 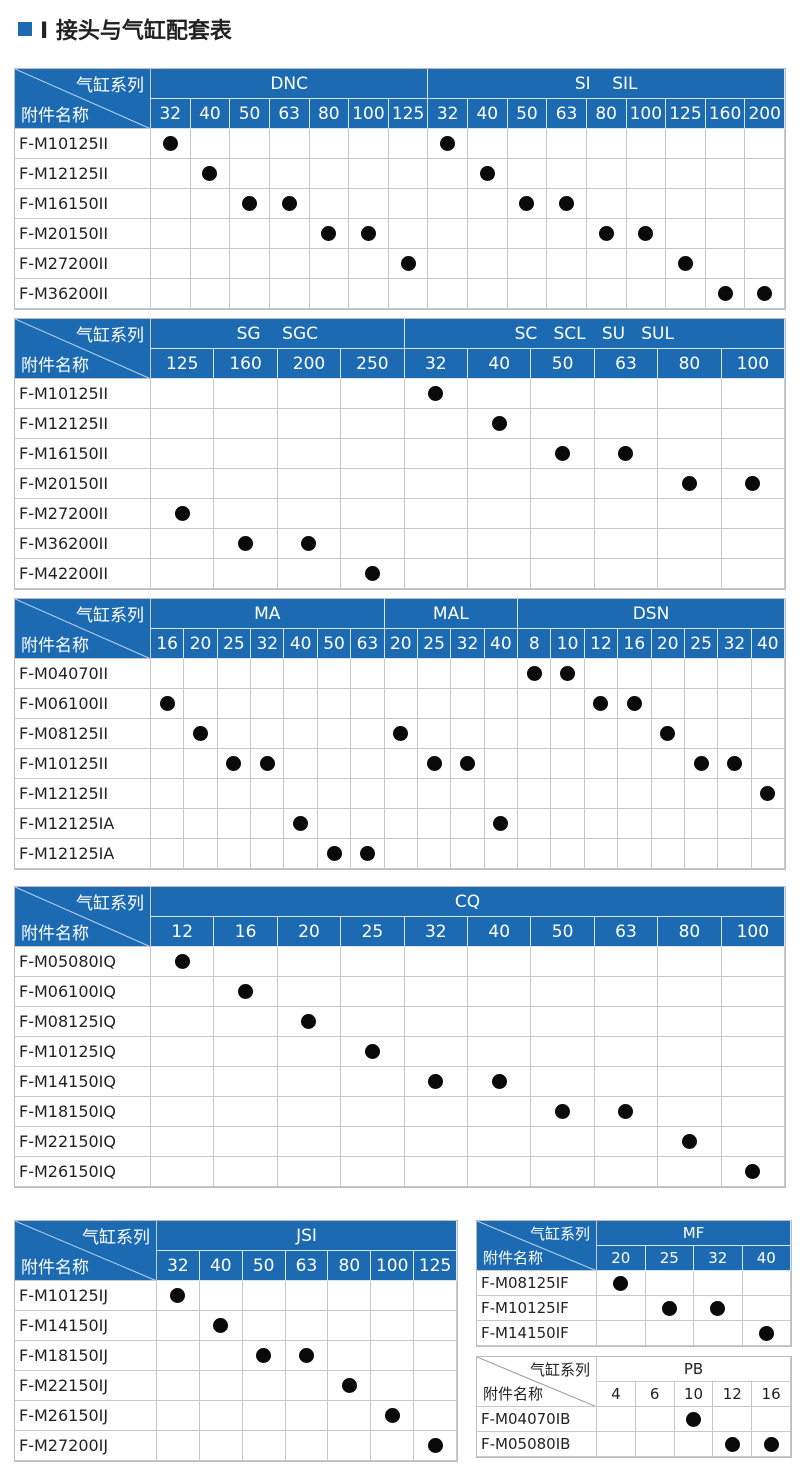 What do you see at coordinates (268, 614) in the screenshot?
I see `series-group-header: MA` at bounding box center [268, 614].